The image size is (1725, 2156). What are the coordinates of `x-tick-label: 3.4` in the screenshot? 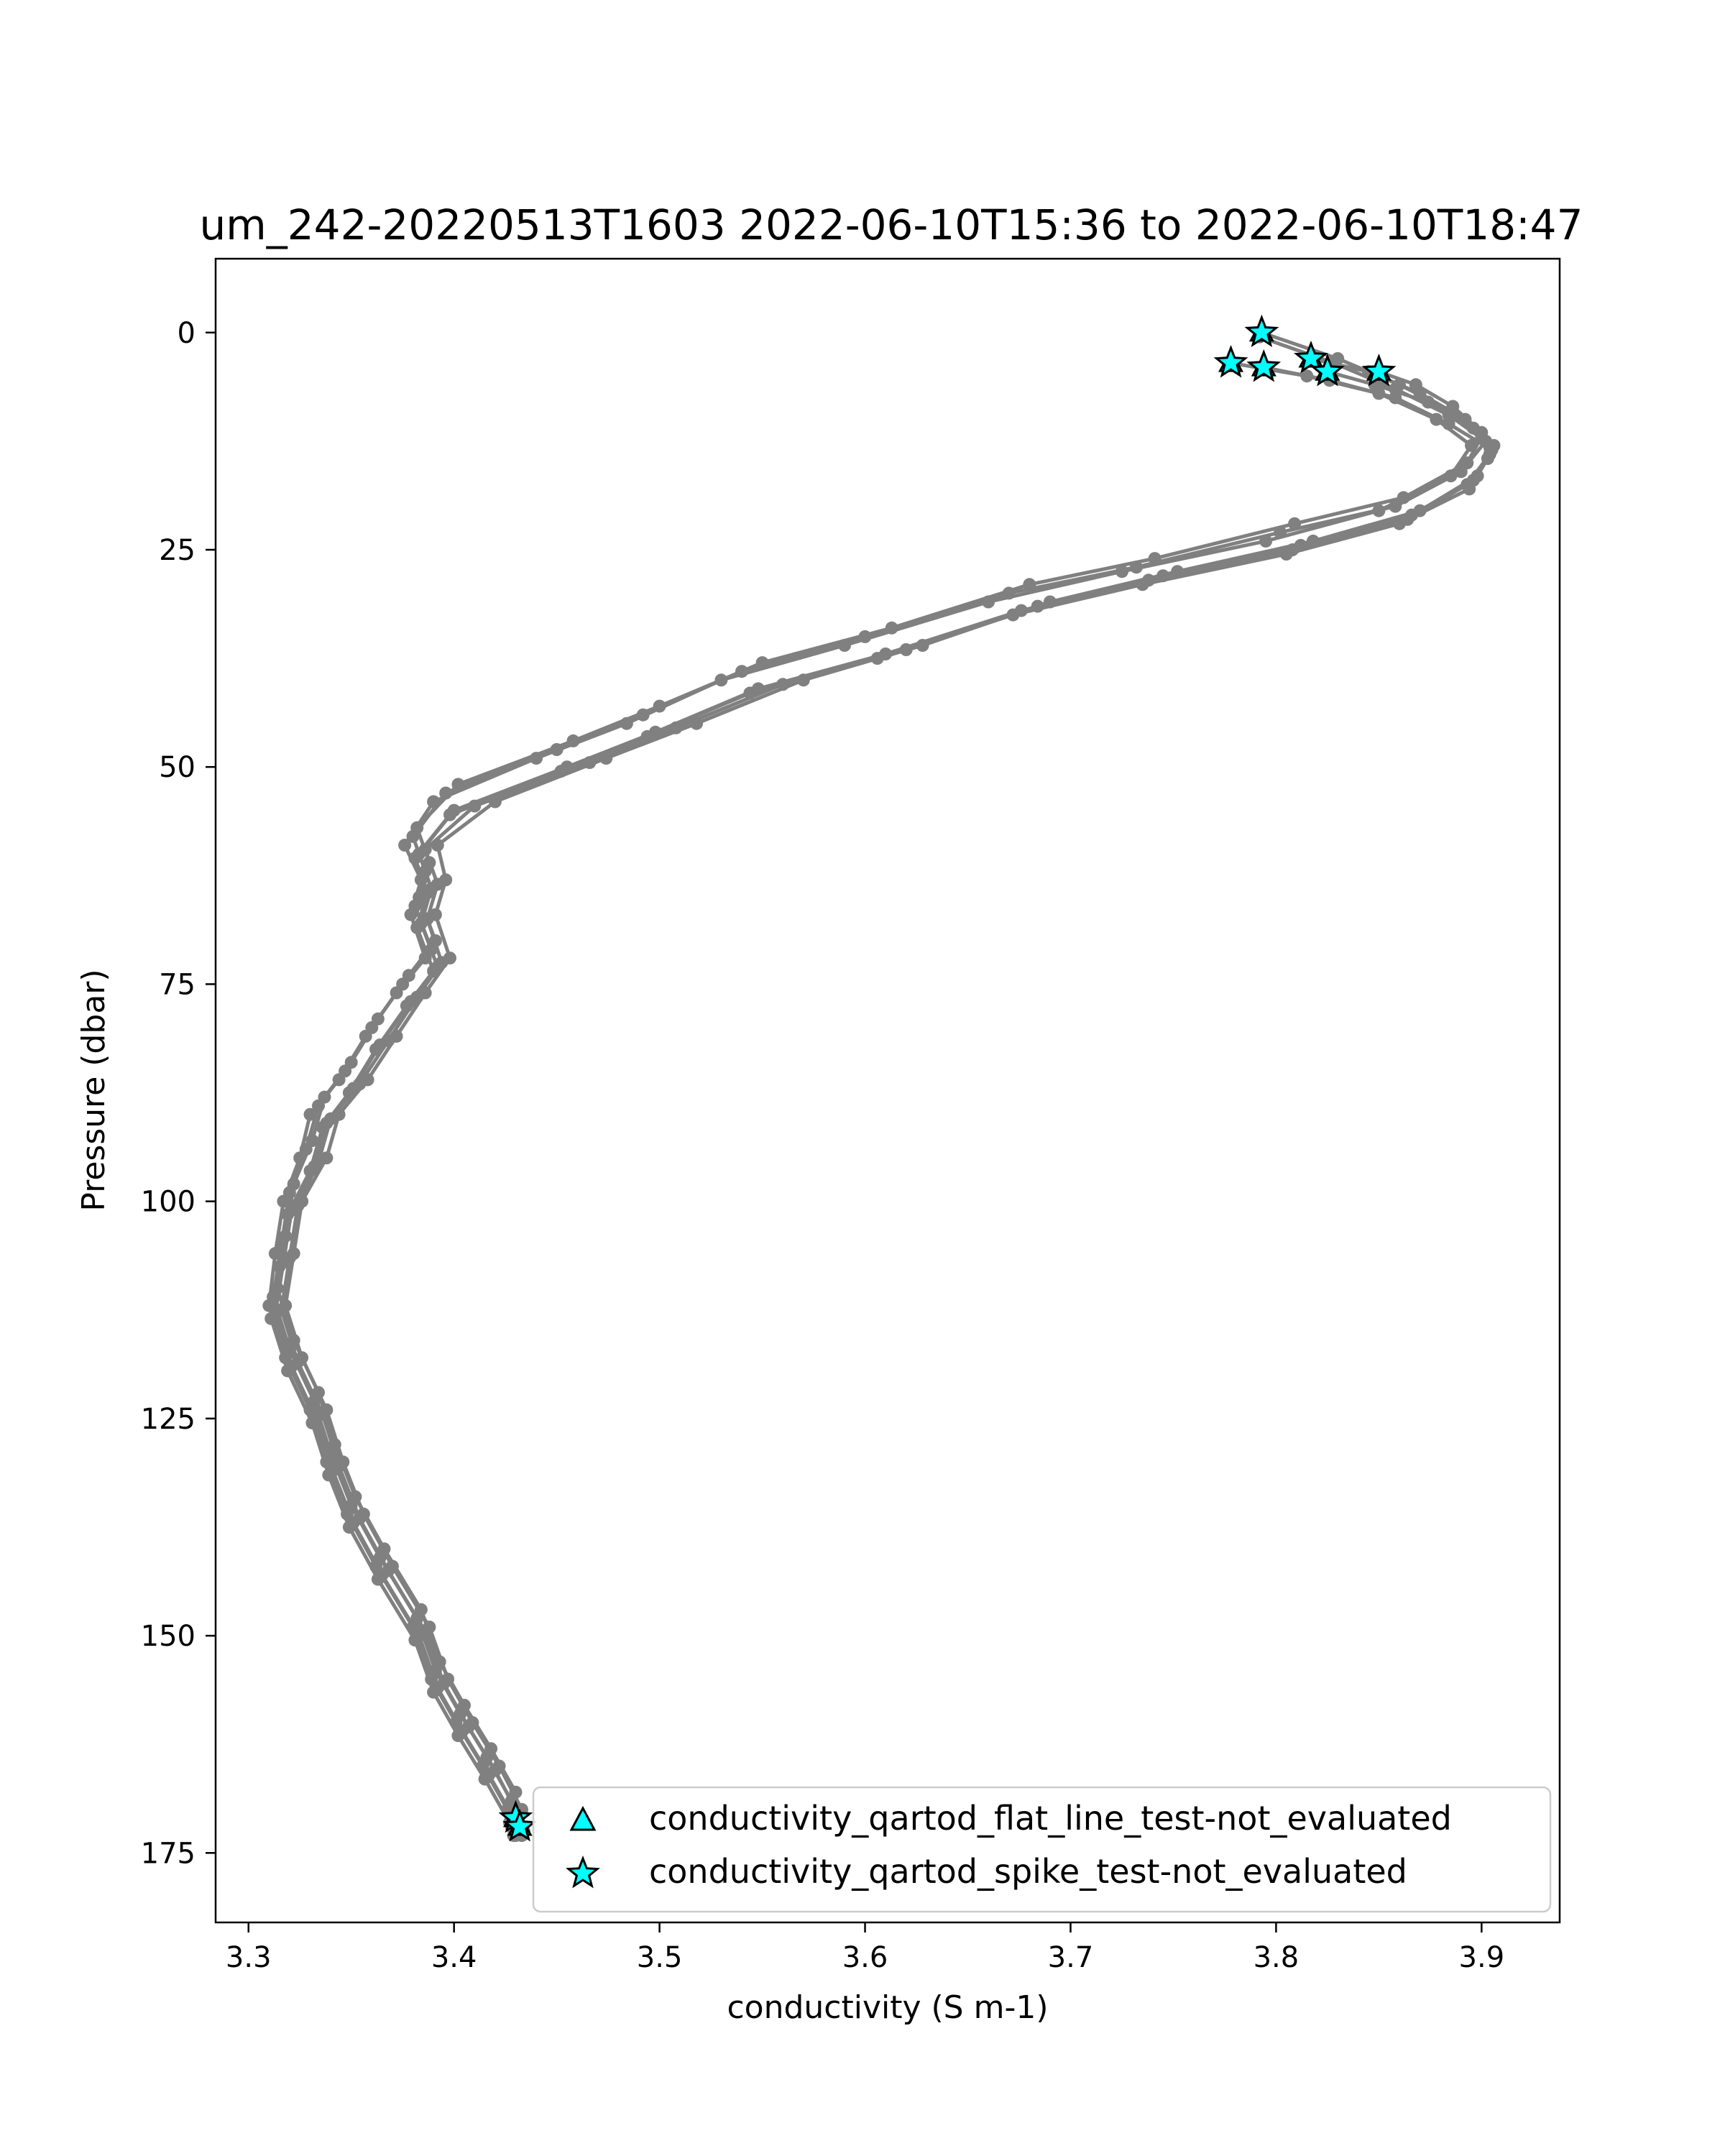 It's located at (454, 1958).